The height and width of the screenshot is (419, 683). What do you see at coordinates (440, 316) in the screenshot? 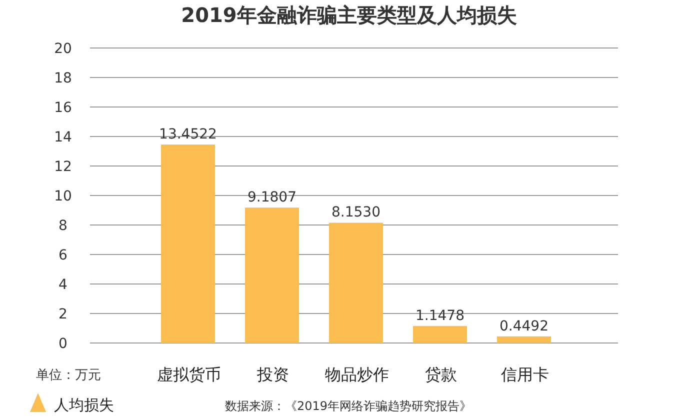
I see `data-label: 1.1478` at bounding box center [440, 316].